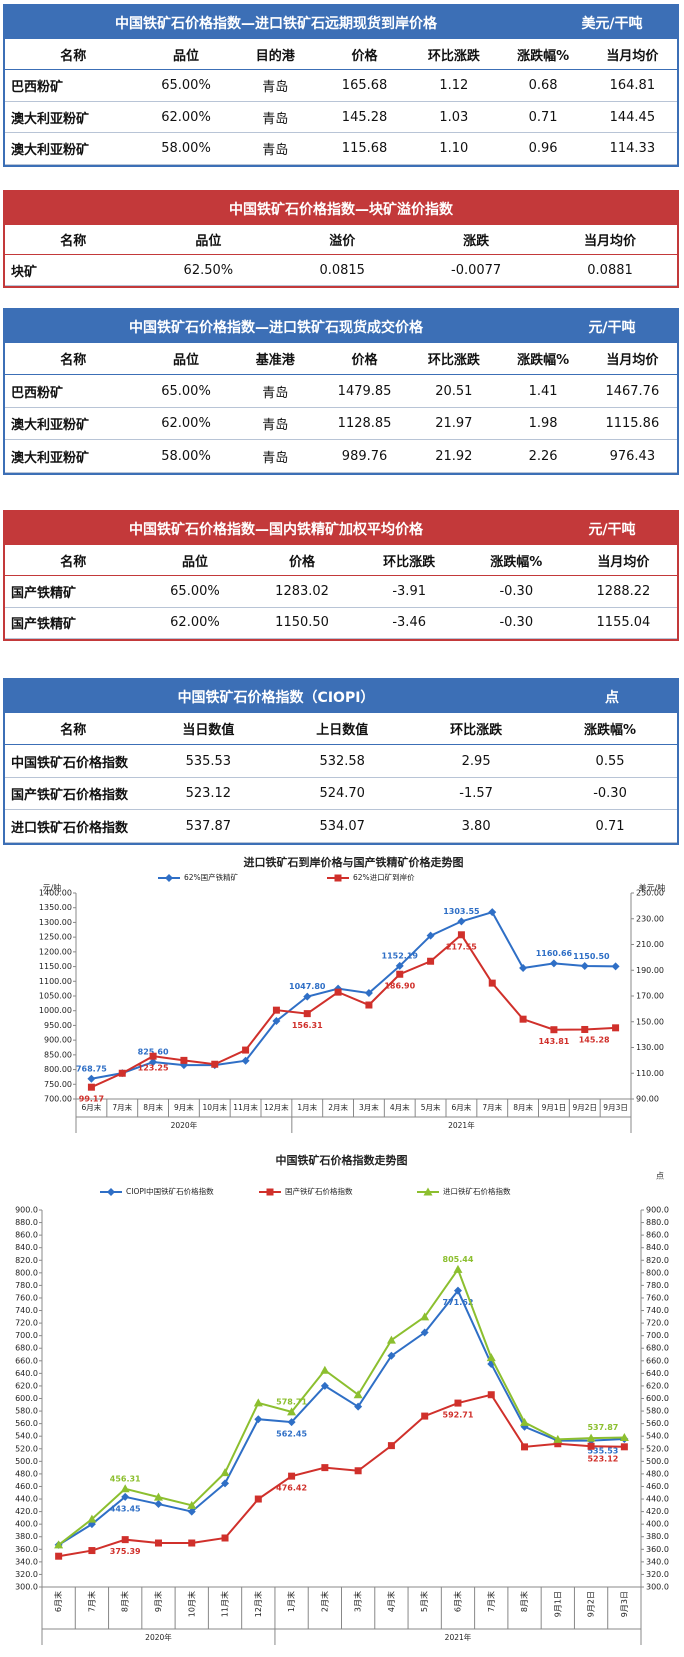  Describe the element at coordinates (657, 1348) in the screenshot. I see `y2-tick-label: 680.0` at that location.